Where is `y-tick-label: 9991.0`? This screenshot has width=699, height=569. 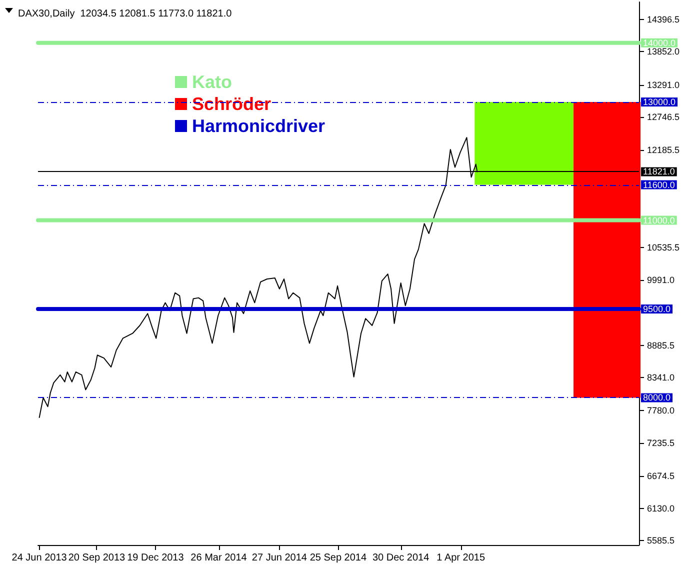 y-tick-label: 9991.0 is located at coordinates (661, 279).